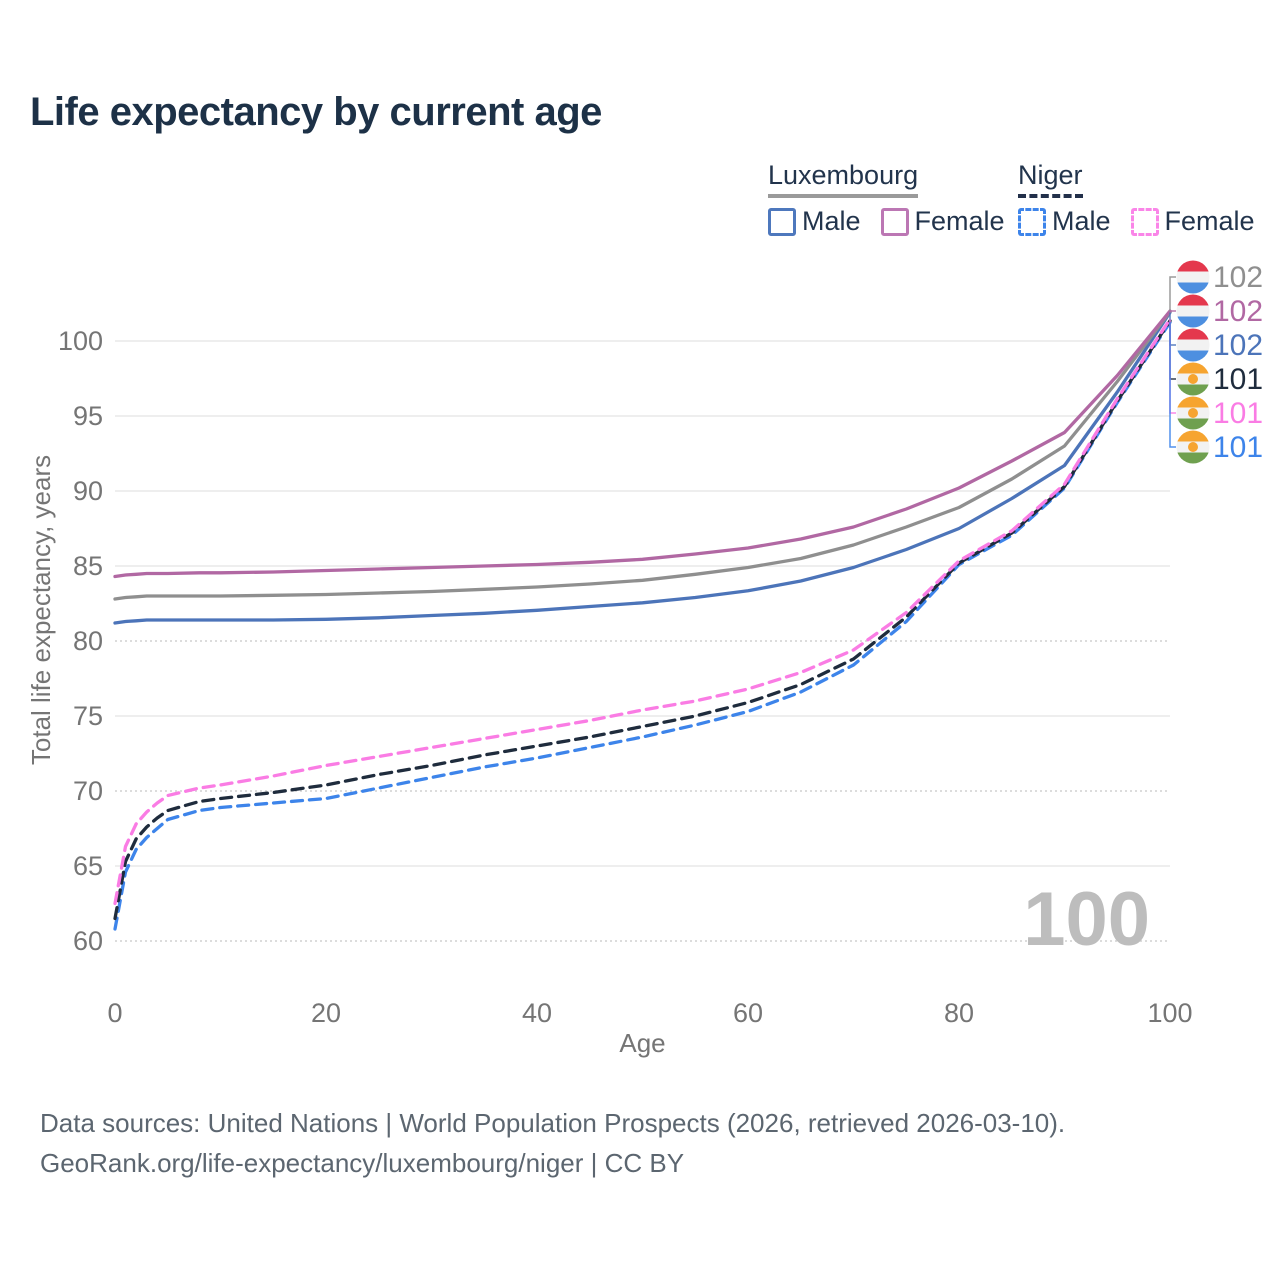 This screenshot has height=1280, width=1280. What do you see at coordinates (1238, 311) in the screenshot?
I see `end-value-label-luxembourg-female: 102` at bounding box center [1238, 311].